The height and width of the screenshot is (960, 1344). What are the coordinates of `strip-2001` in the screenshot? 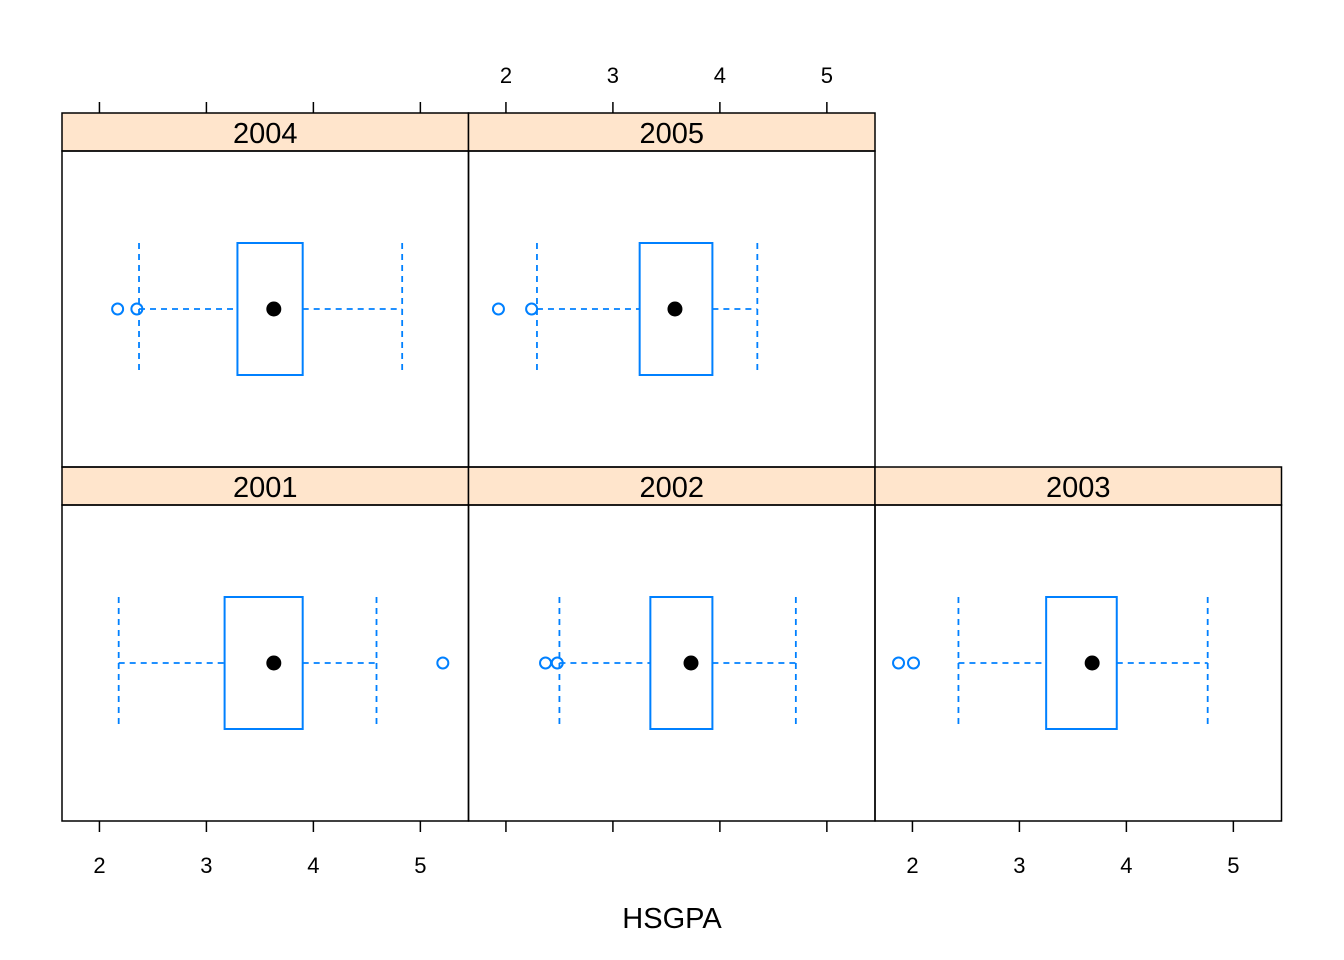 It's located at (265, 486).